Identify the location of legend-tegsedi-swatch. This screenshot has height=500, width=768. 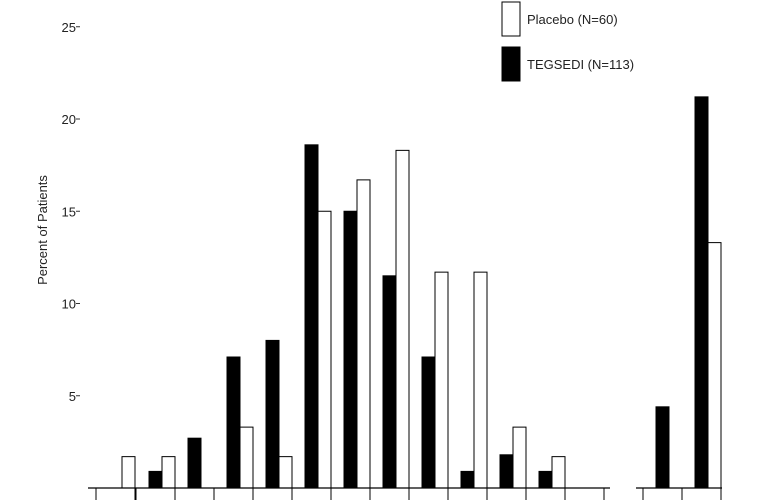
(511, 64).